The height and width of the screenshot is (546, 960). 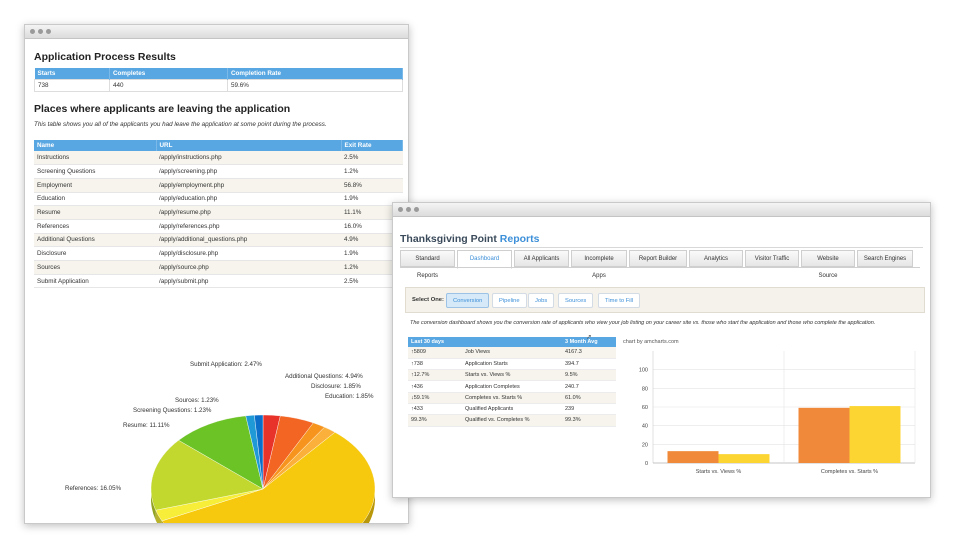 I want to click on pill-pipeline: Pipeline, so click(x=509, y=300).